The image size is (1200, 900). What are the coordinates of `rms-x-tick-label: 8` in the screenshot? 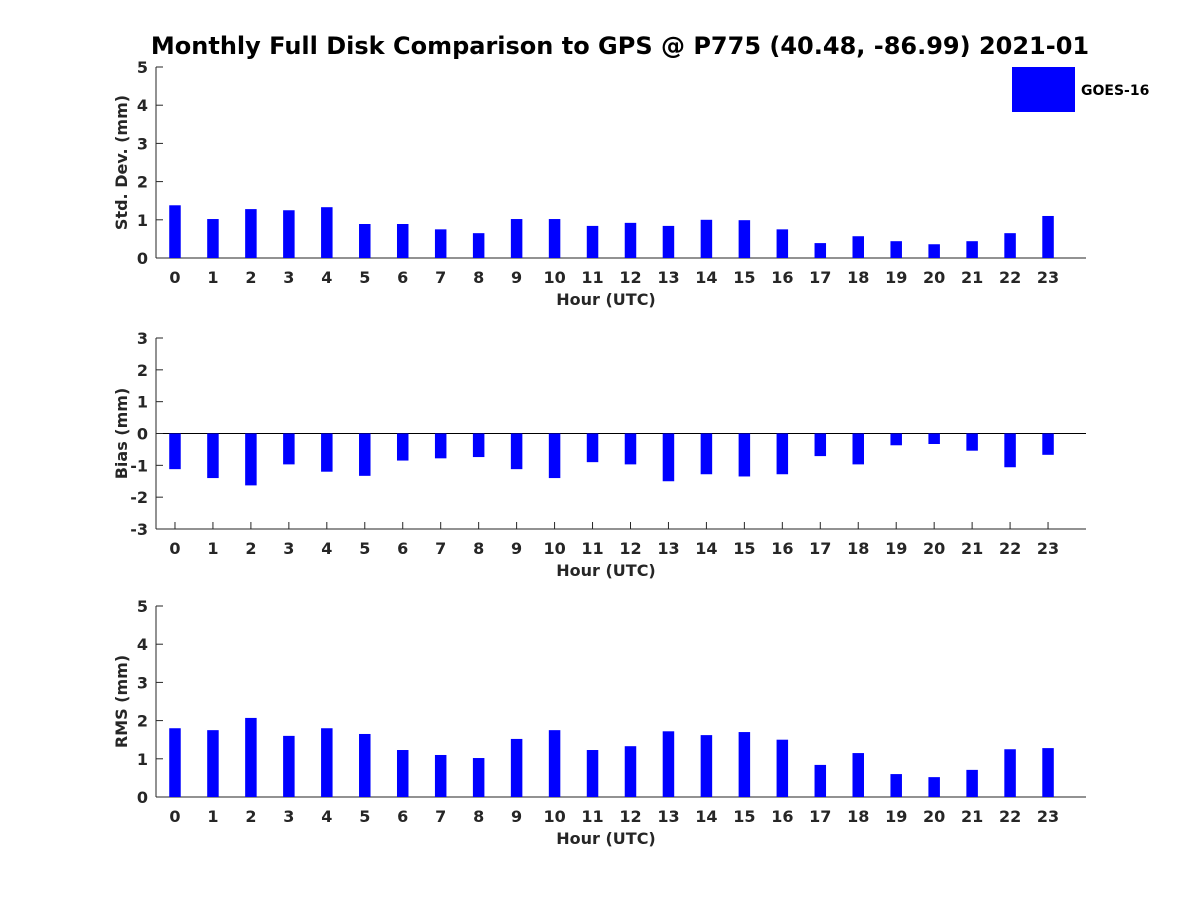 It's located at (478, 816).